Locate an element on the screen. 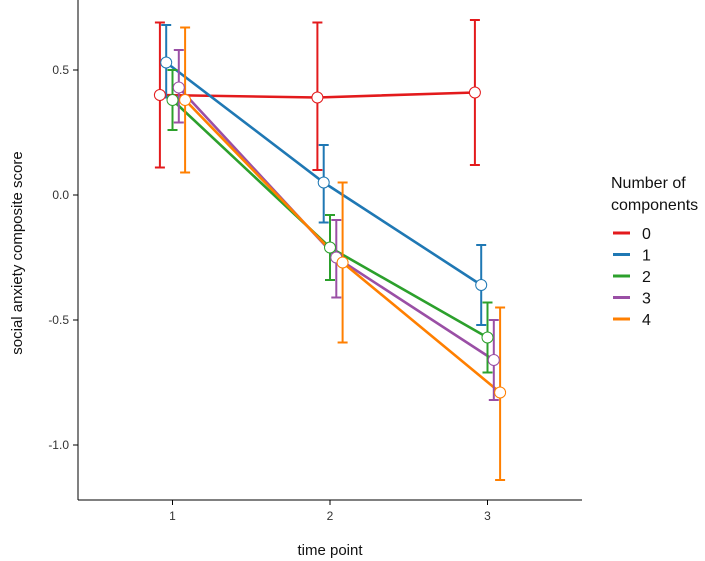  legend-title-line2: components is located at coordinates (654, 205).